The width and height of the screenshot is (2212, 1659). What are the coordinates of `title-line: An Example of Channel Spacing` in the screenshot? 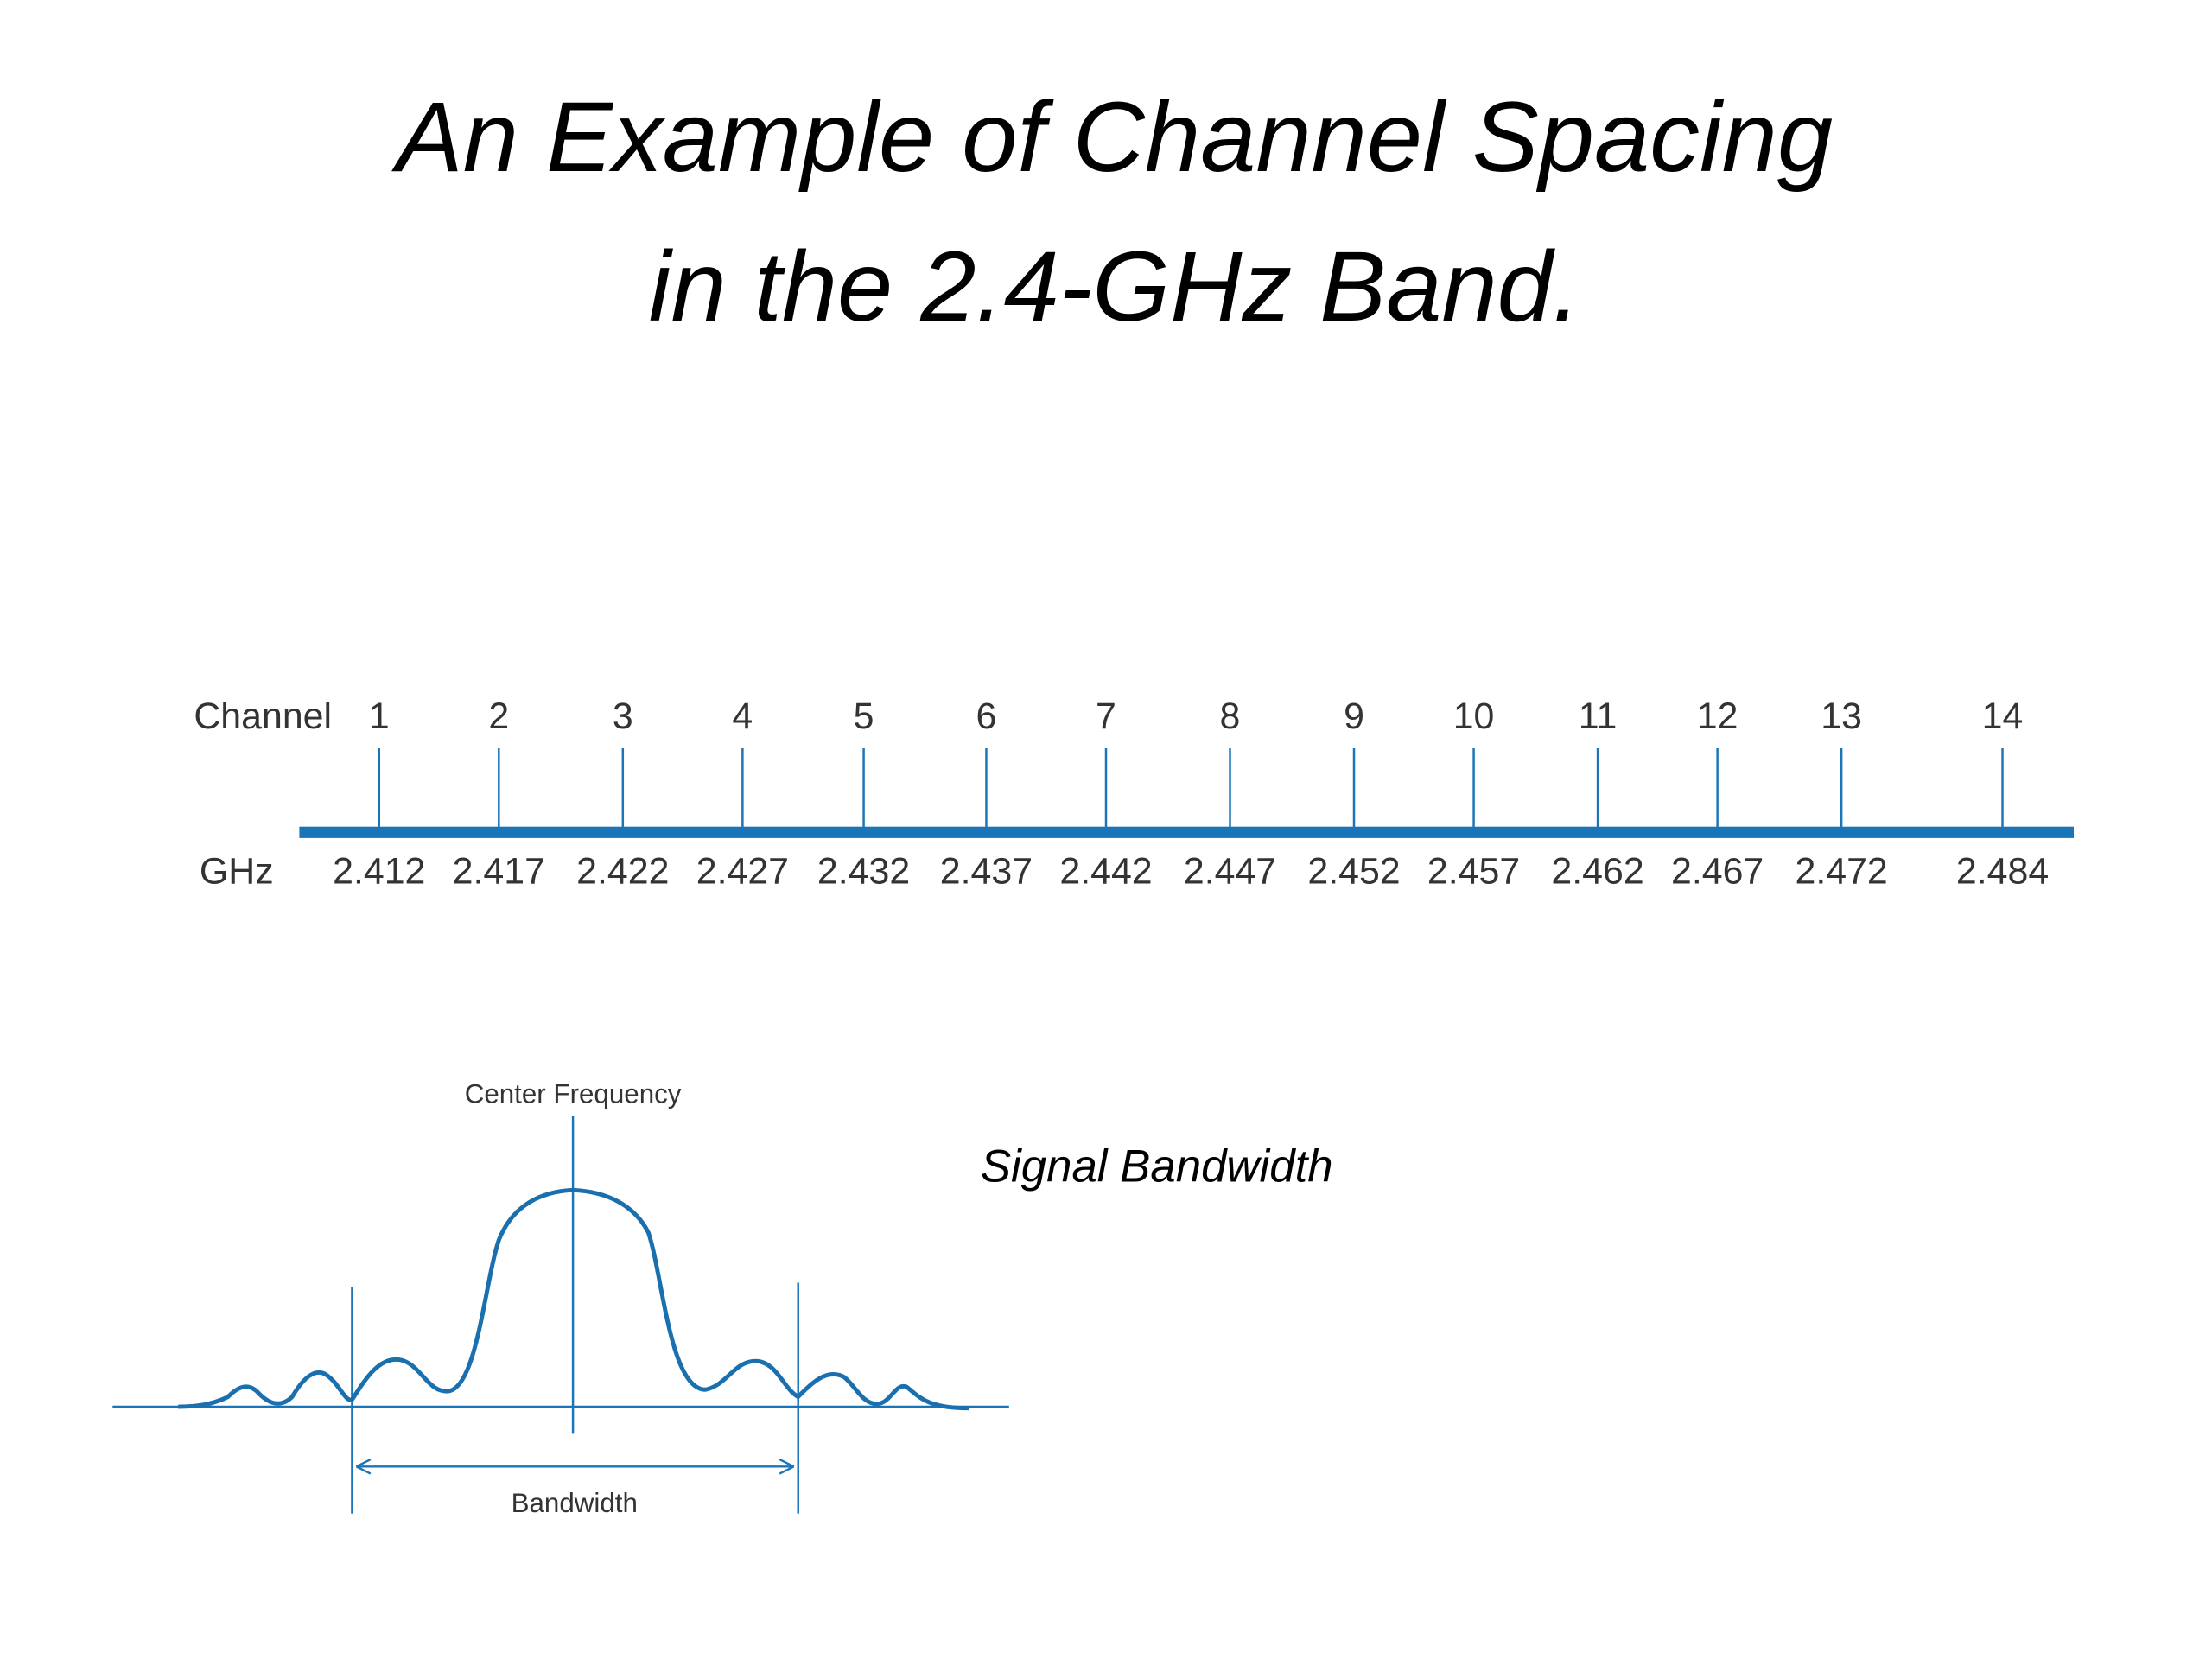 It's located at (1112, 137).